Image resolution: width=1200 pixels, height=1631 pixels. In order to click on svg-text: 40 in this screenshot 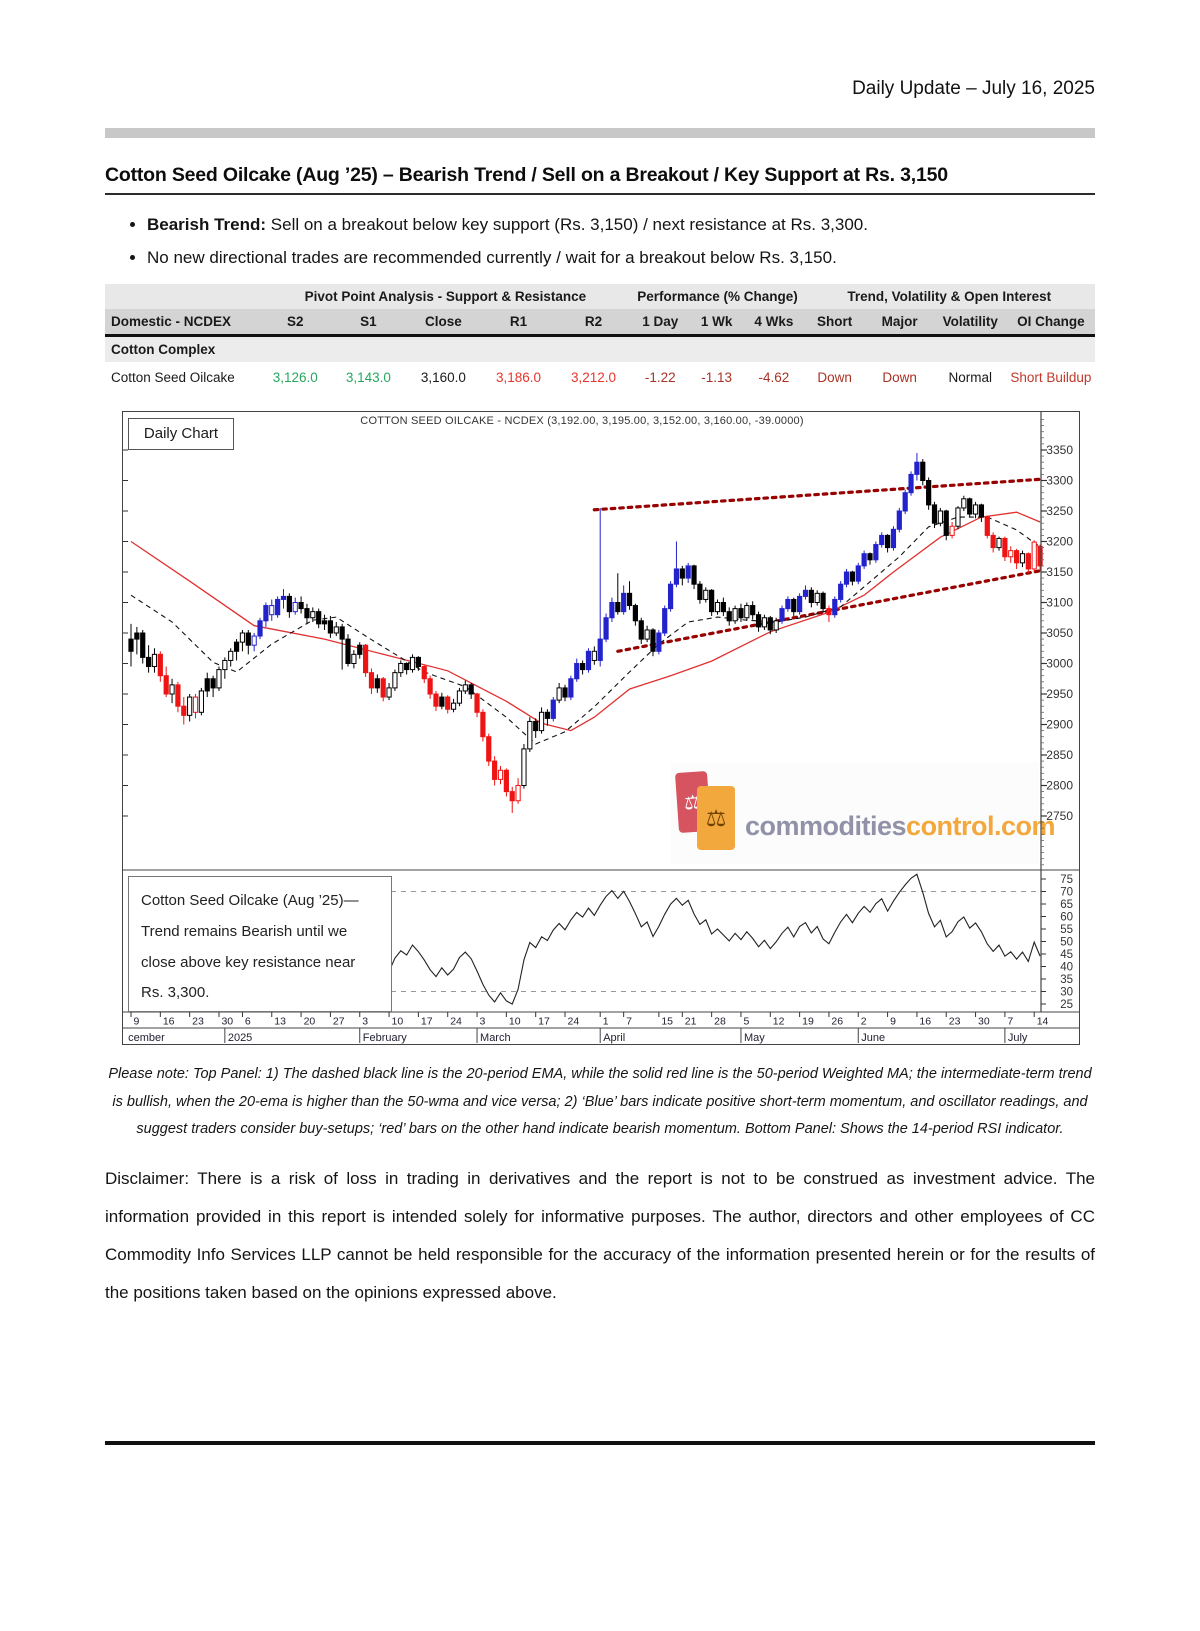, I will do `click(1066, 968)`.